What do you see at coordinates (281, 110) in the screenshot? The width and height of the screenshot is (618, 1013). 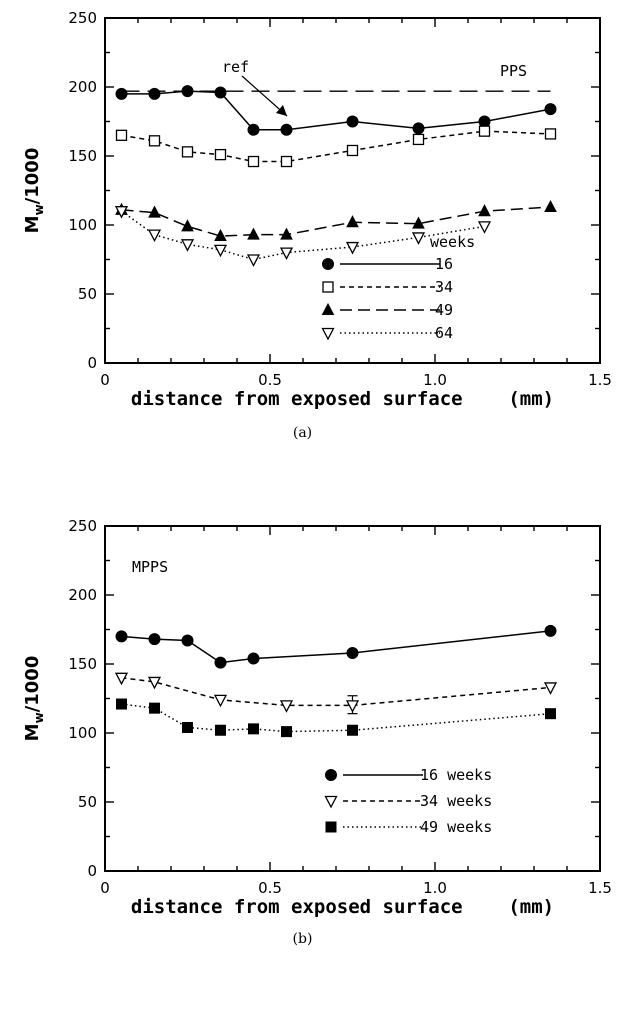 I see `reference-arrowhead` at bounding box center [281, 110].